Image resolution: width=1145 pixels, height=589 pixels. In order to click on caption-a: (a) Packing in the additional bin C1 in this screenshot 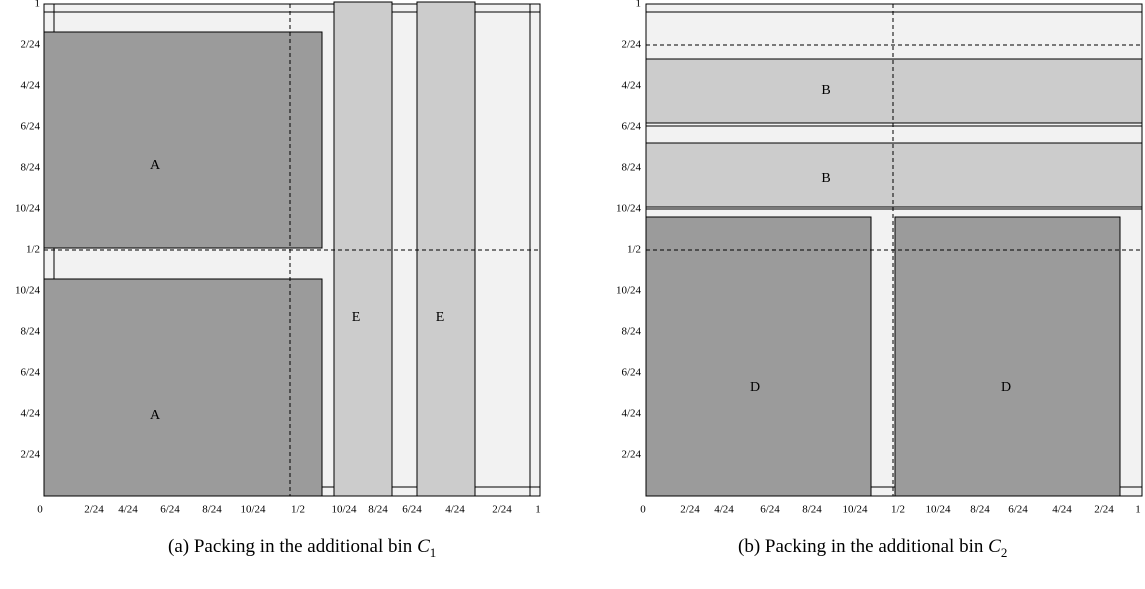, I will do `click(302, 548)`.